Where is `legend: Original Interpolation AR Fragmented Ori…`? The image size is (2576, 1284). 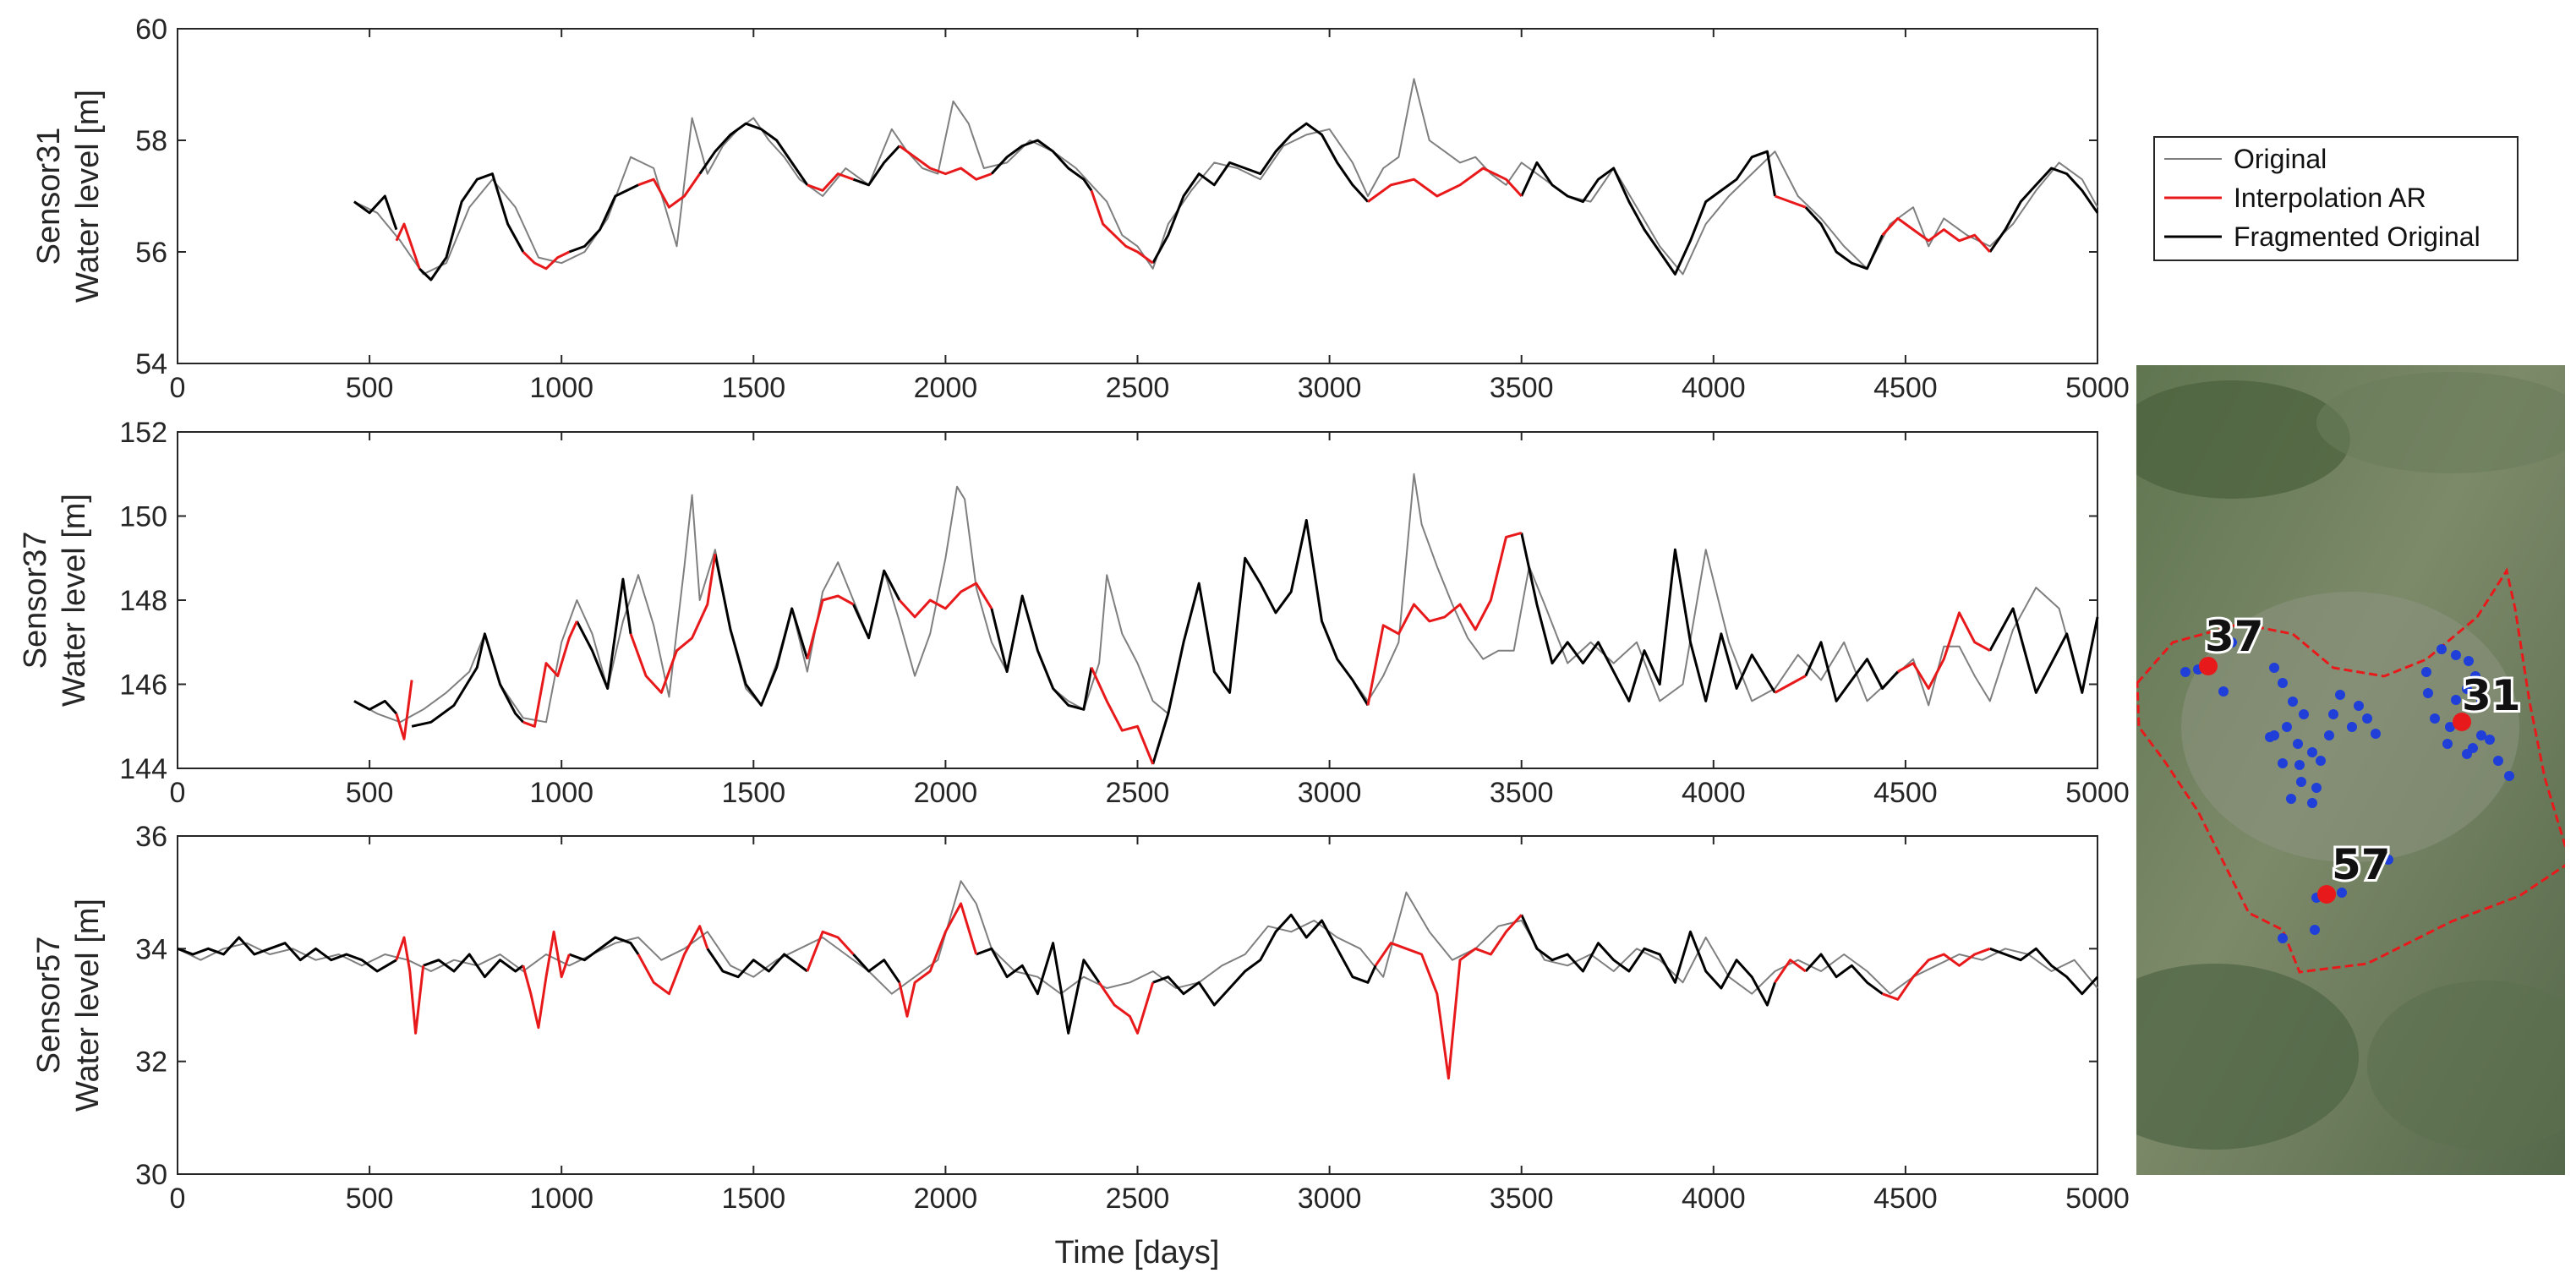
legend: Original Interpolation AR Fragmented Ori… is located at coordinates (2336, 198).